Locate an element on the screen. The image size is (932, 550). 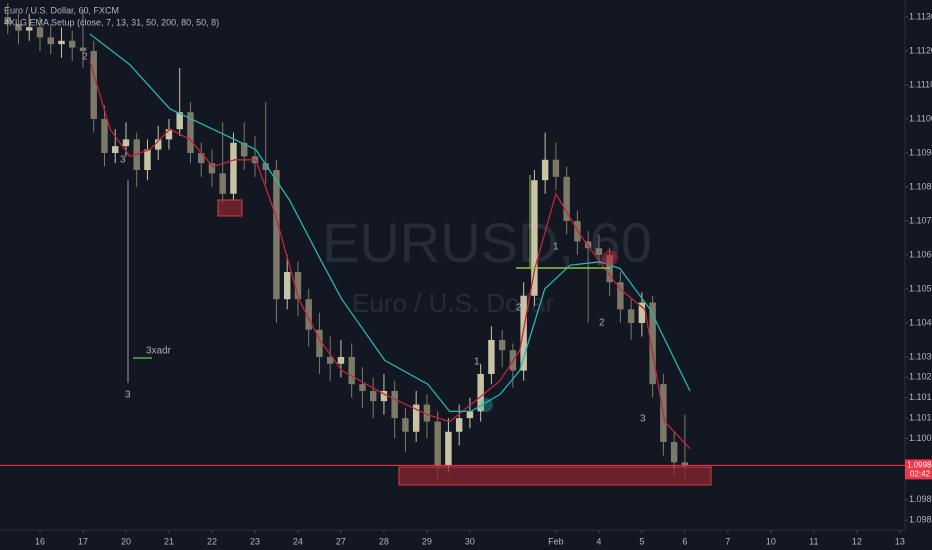
watermark: EURUSD, 60 is located at coordinates (487, 242).